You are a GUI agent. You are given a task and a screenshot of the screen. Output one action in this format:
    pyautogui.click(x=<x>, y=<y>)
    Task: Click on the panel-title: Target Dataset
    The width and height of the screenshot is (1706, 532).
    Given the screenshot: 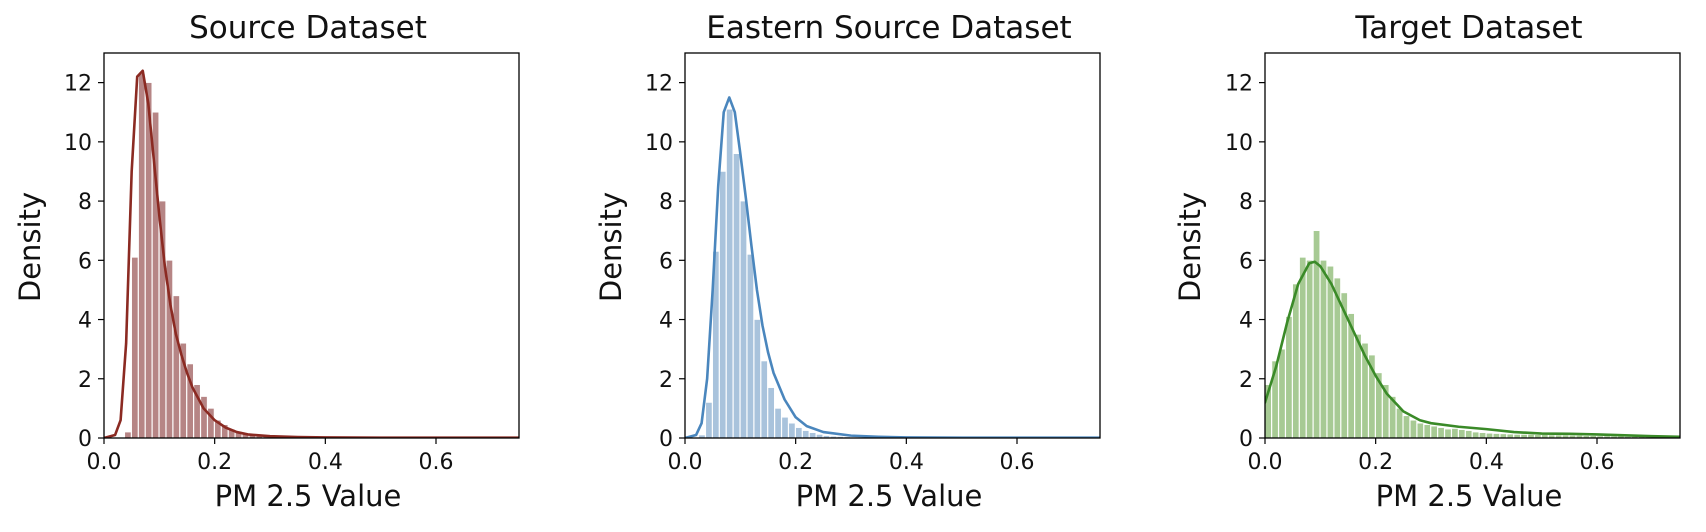 What is the action you would take?
    pyautogui.click(x=1468, y=28)
    